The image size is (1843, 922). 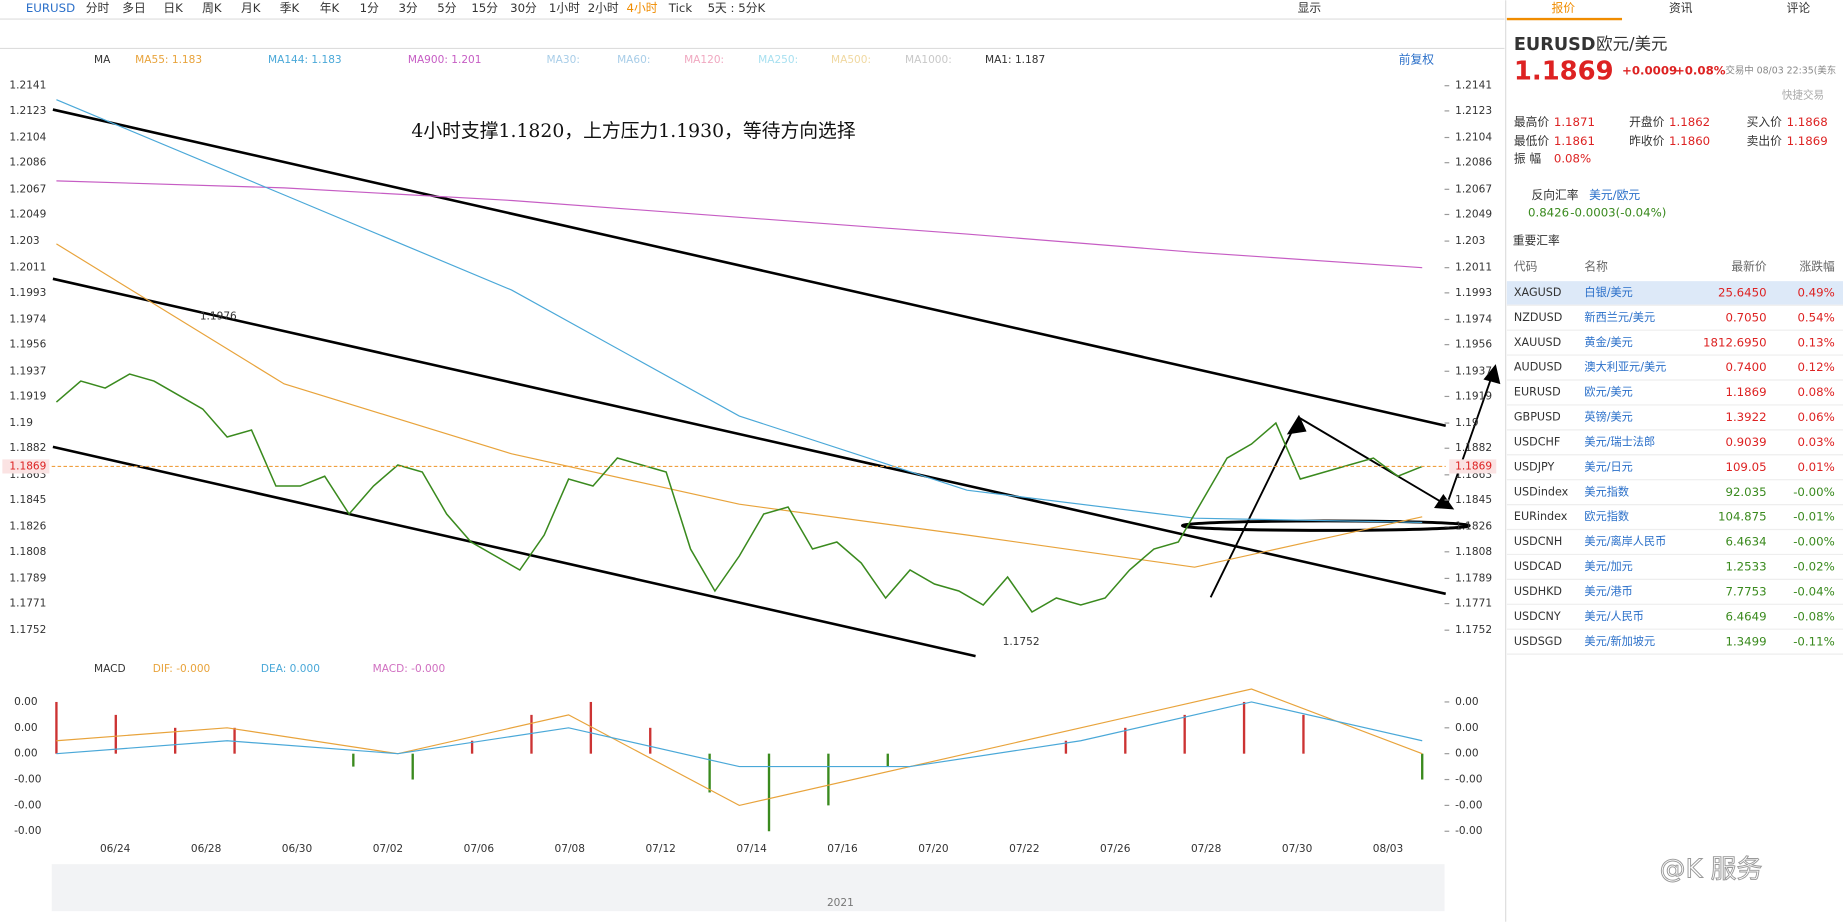 I want to click on table-cell: XAUUSD, so click(x=1537, y=342).